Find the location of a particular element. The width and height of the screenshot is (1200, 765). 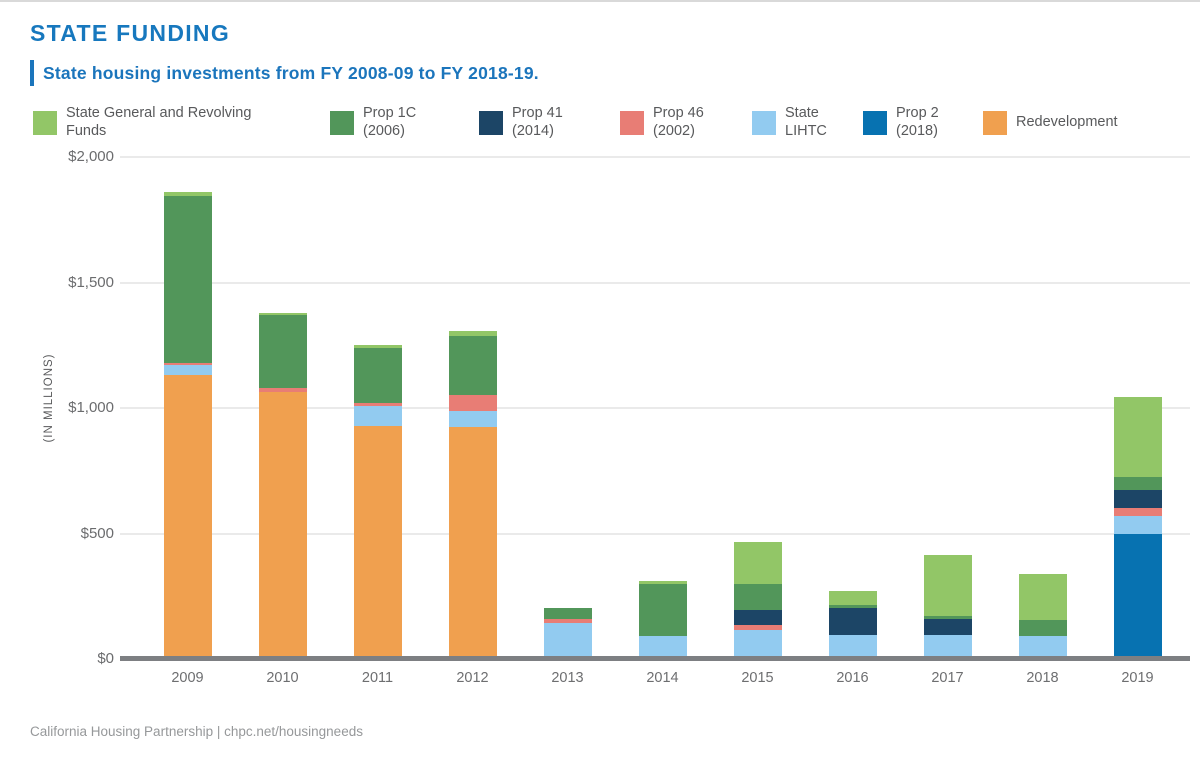

stacked-bar-2015 is located at coordinates (757, 600).